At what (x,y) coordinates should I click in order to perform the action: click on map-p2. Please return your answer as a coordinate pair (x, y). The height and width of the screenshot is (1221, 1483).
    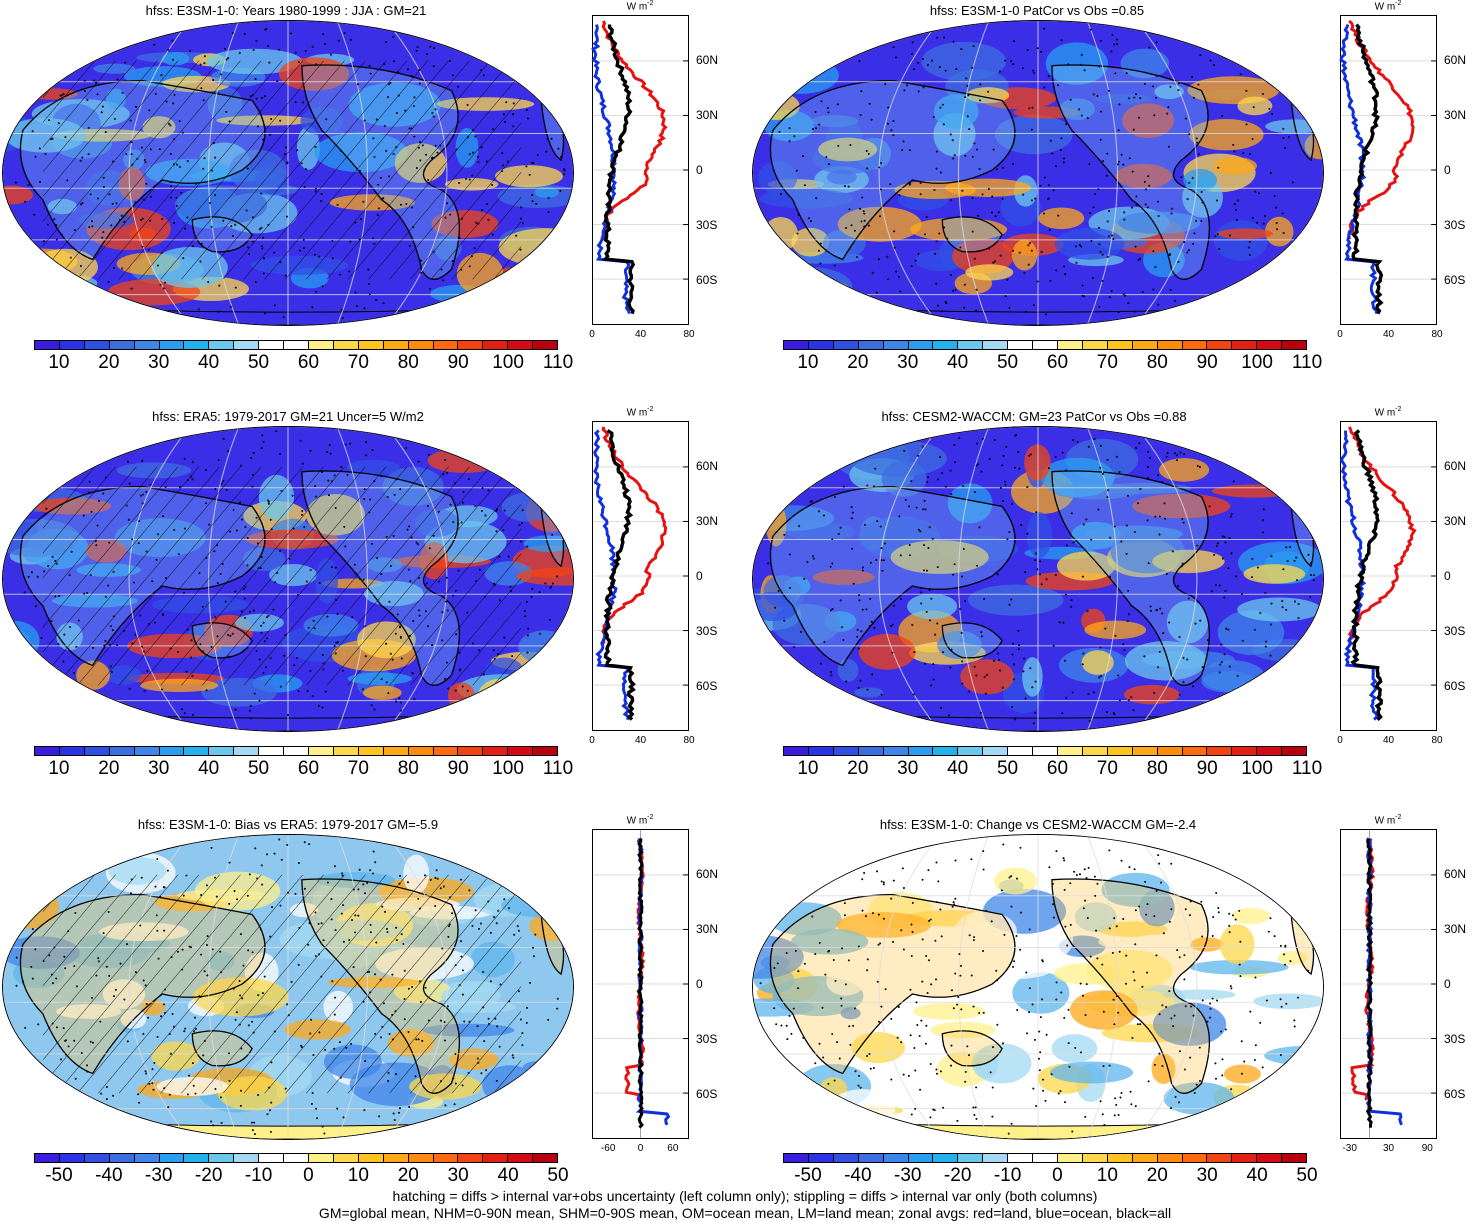
    Looking at the image, I should click on (1038, 173).